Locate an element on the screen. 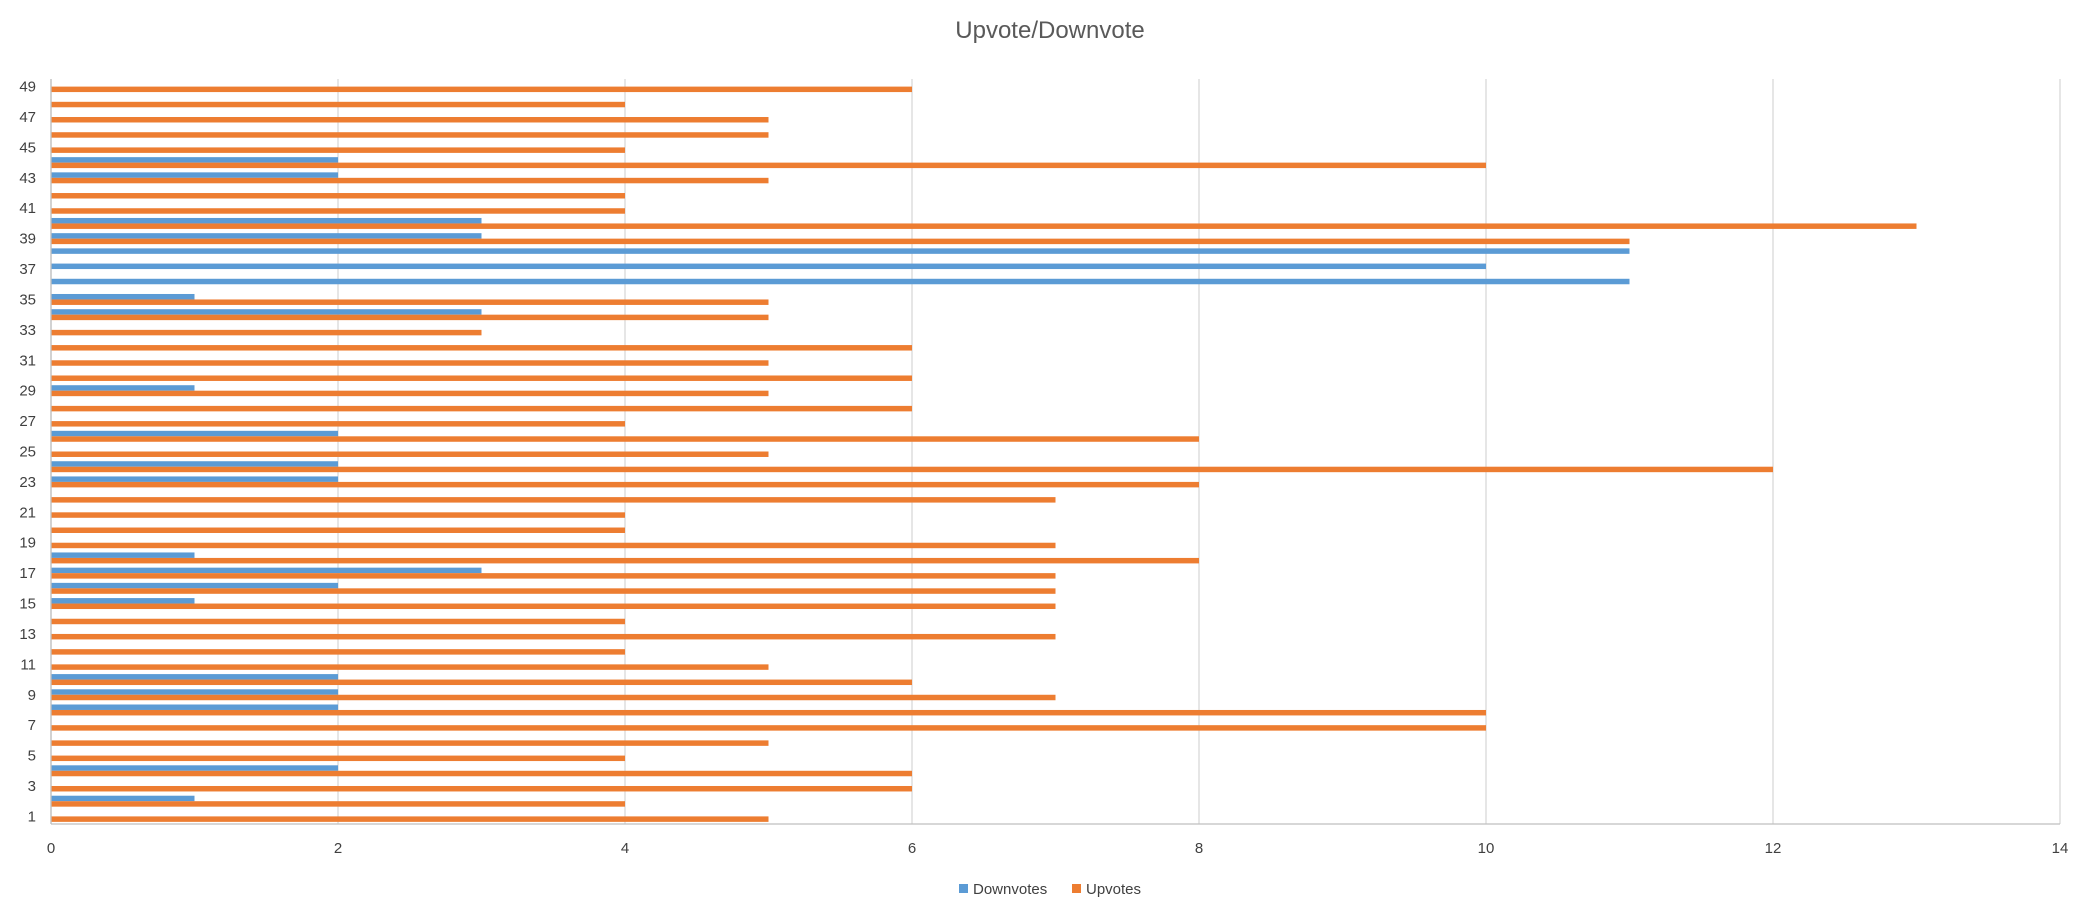  legend-label-upvotes: Upvotes is located at coordinates (1113, 889).